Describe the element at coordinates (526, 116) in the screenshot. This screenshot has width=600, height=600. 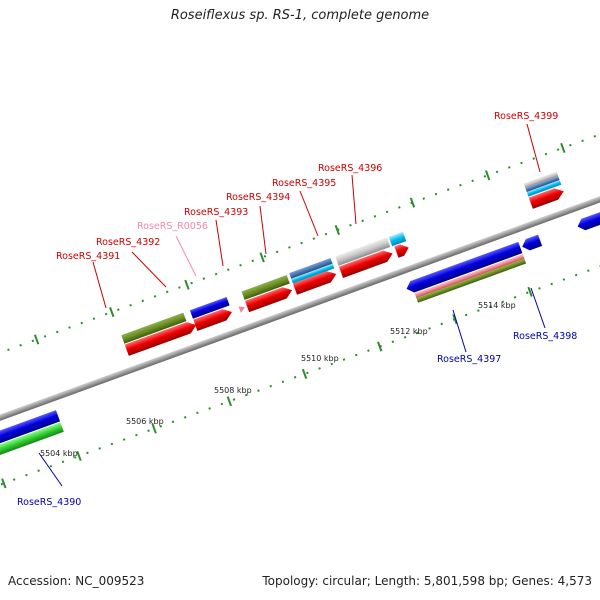
I see `gene-label-4399: RoseRS_4399` at that location.